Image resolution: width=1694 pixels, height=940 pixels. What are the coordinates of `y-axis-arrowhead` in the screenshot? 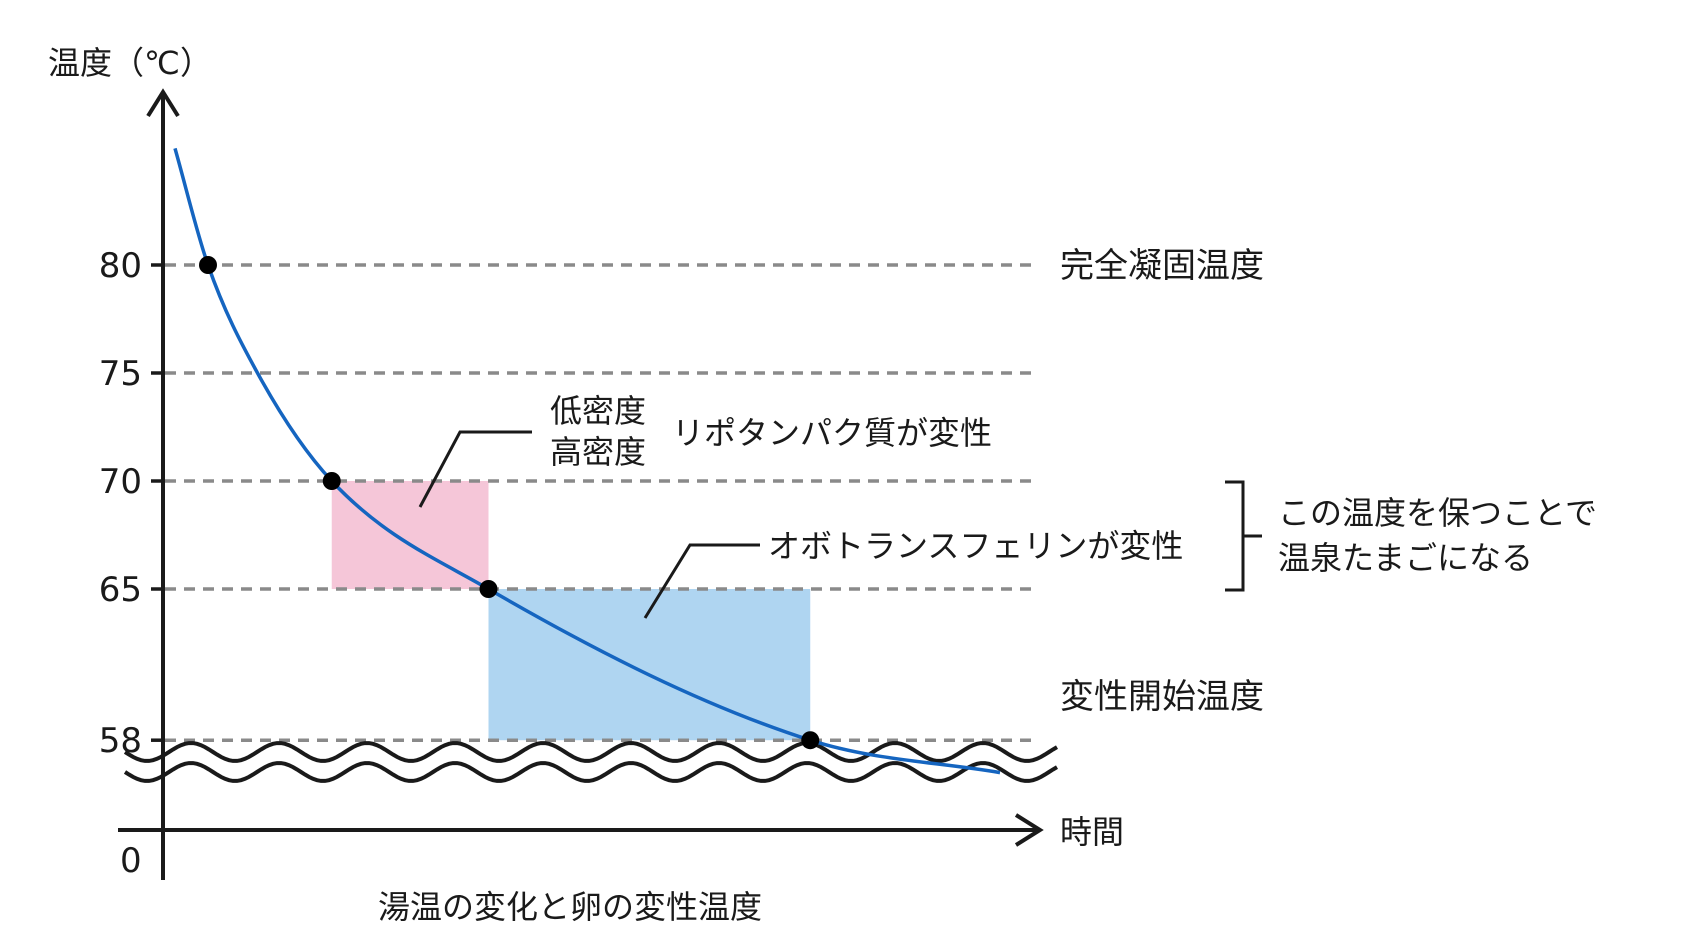 It's located at (163, 103).